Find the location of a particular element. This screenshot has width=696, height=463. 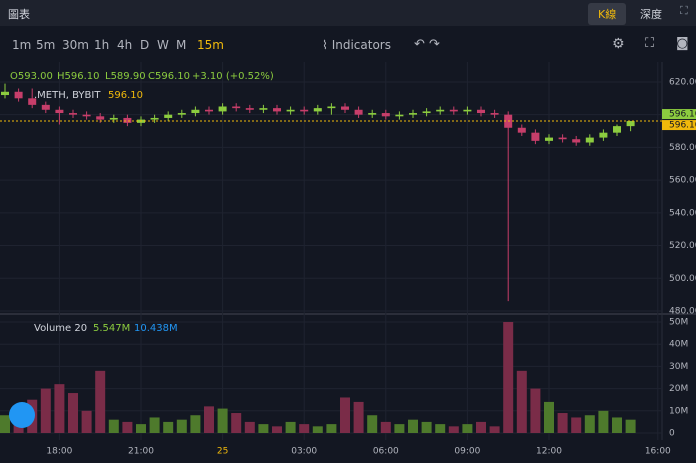

ohlc-value: +3.10 (+0.52%) is located at coordinates (233, 76).